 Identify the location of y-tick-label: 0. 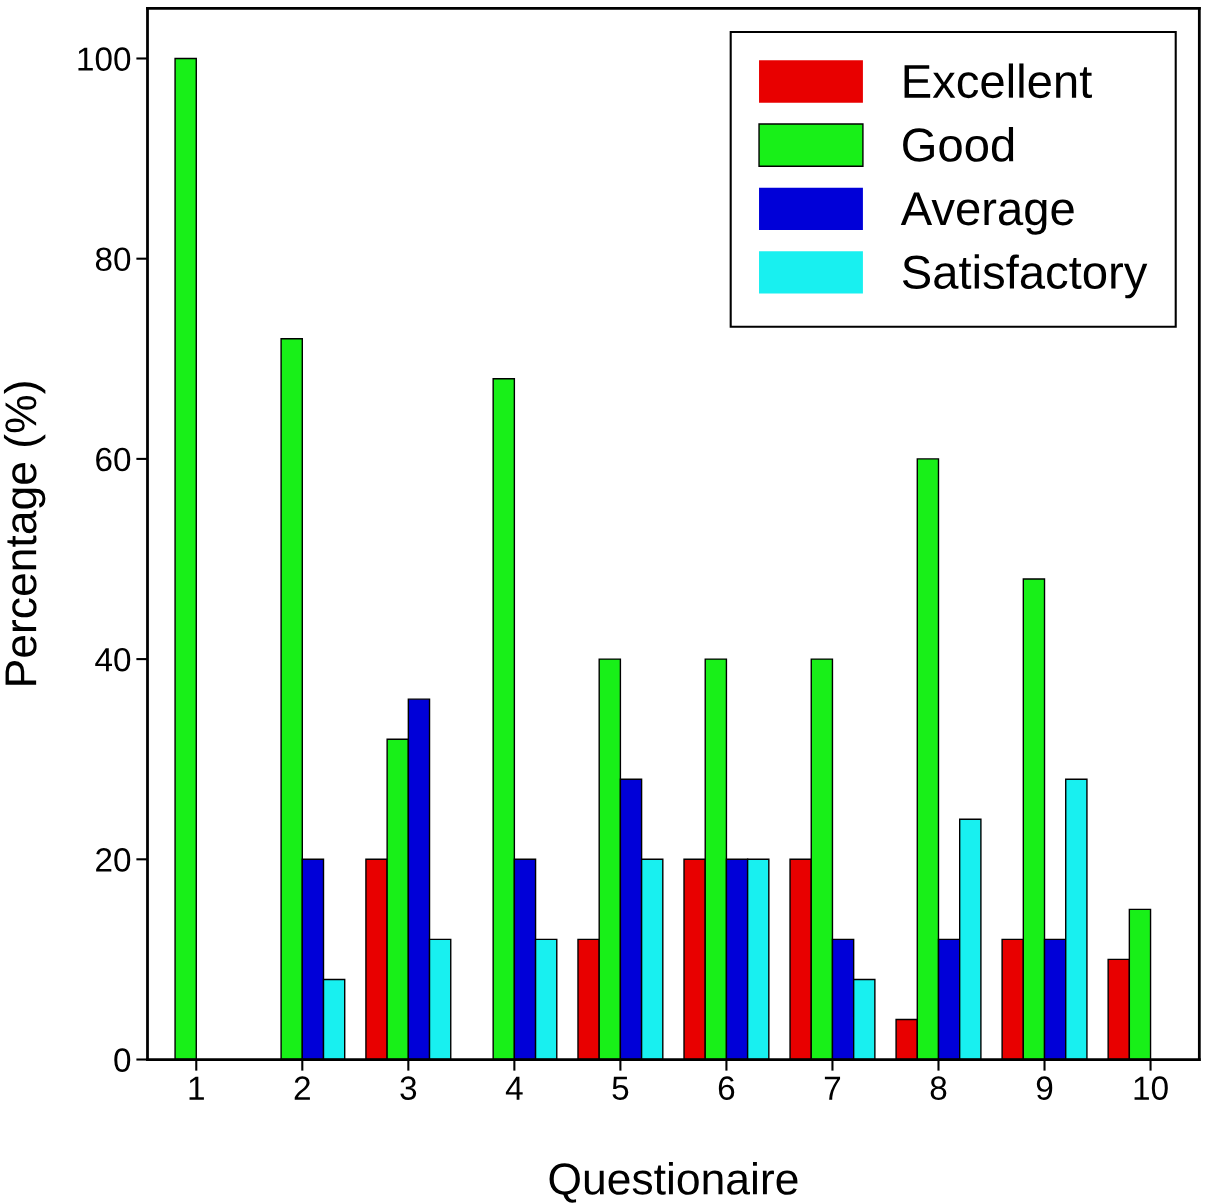
(122, 1060).